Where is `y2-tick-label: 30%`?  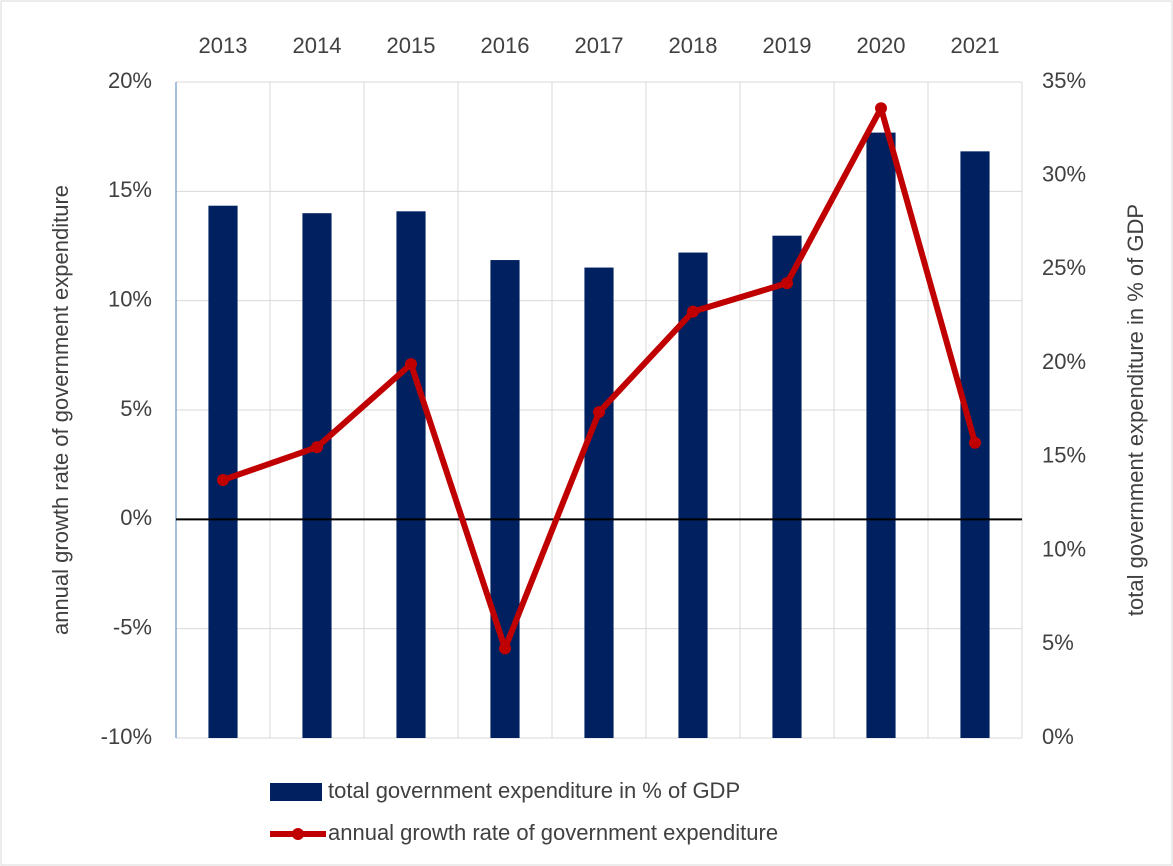 y2-tick-label: 30% is located at coordinates (1064, 174).